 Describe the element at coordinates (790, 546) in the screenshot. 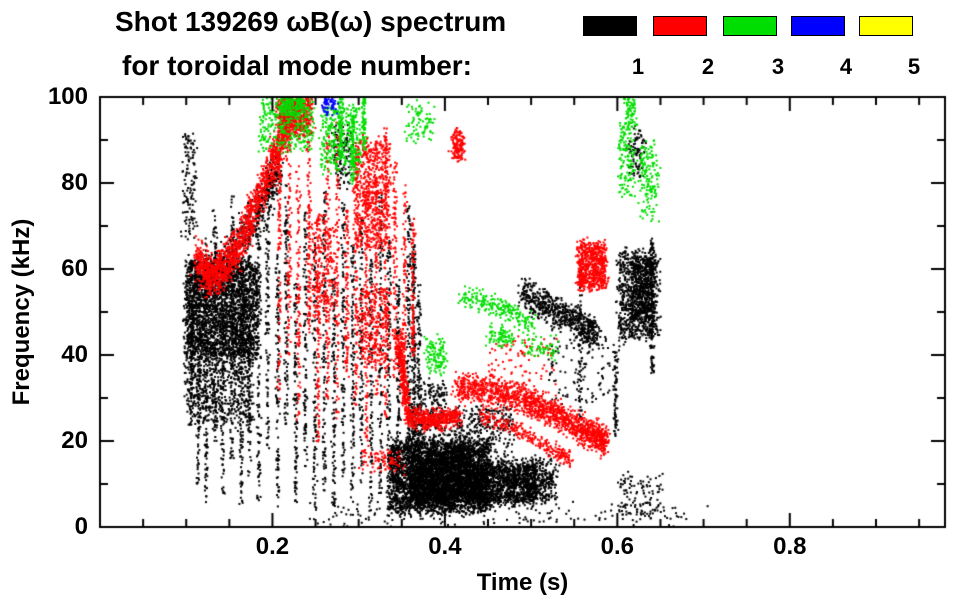

I see `x-tick-label: 0.8` at that location.